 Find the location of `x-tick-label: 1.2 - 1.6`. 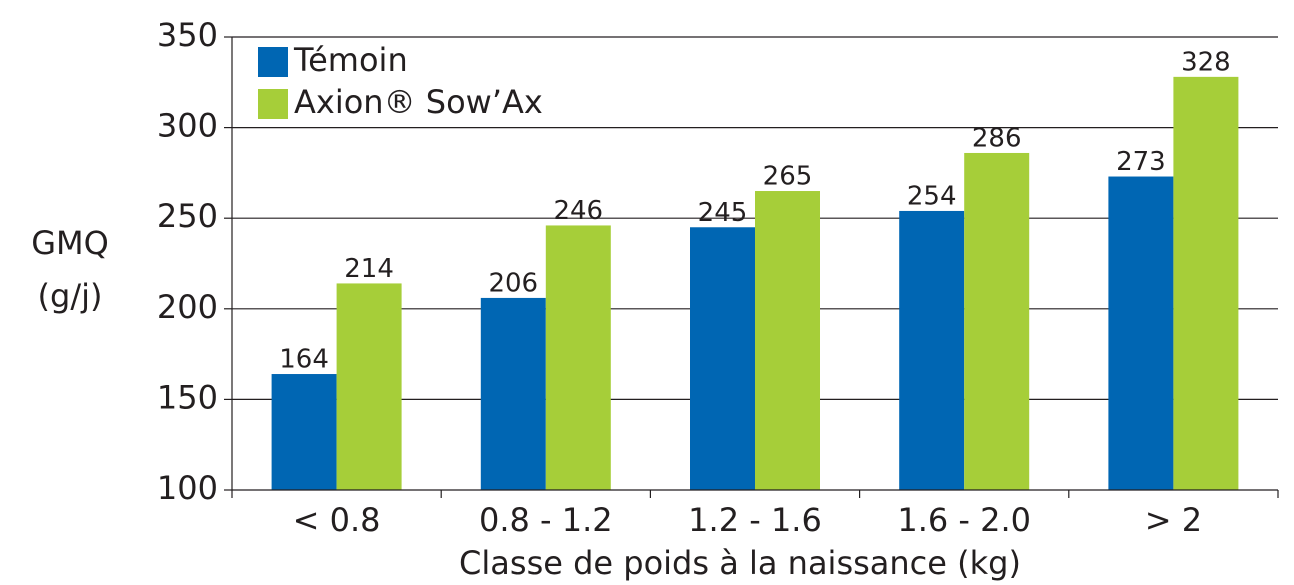

x-tick-label: 1.2 - 1.6 is located at coordinates (755, 520).